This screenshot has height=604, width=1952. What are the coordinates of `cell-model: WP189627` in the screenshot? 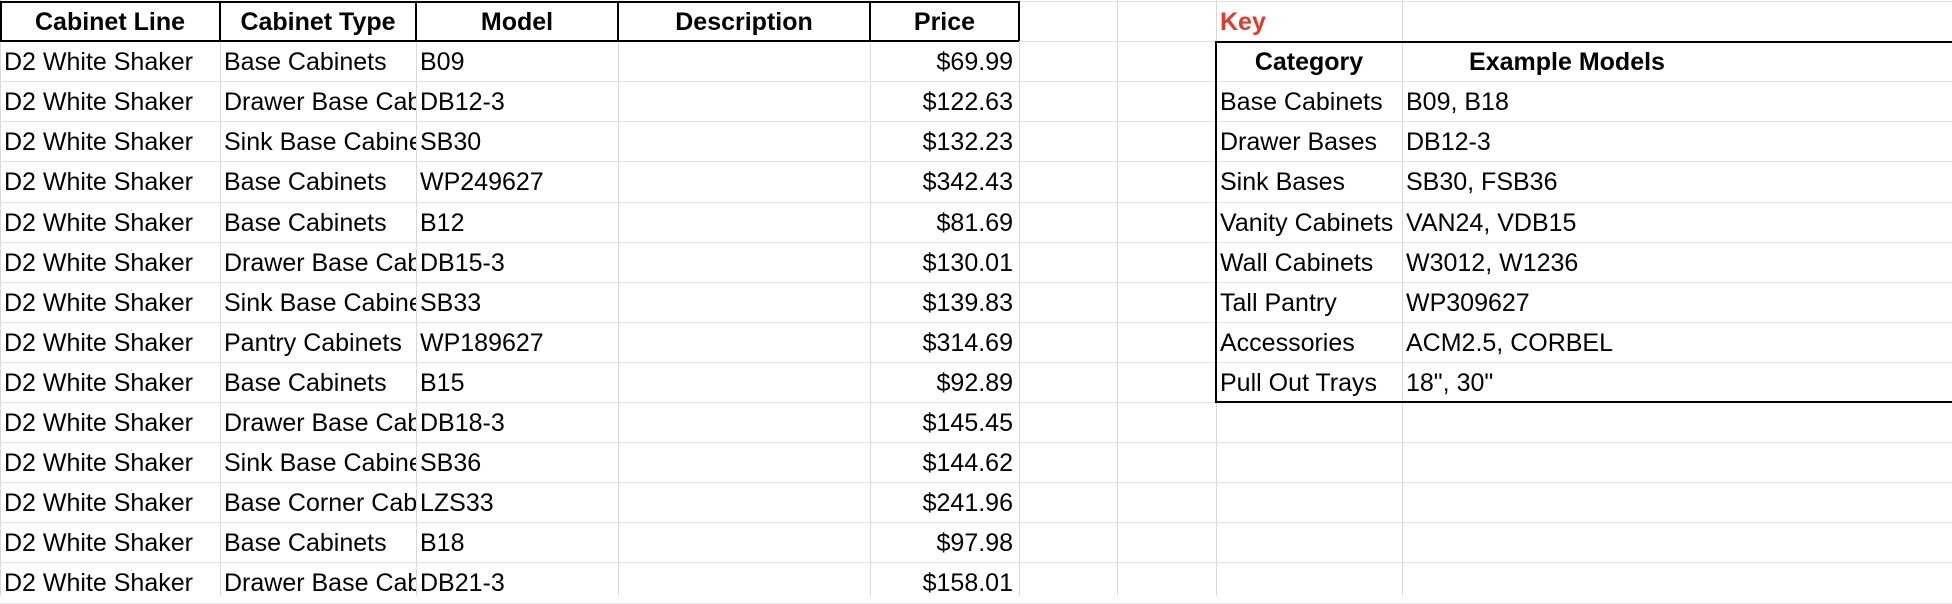 It's located at (482, 342).